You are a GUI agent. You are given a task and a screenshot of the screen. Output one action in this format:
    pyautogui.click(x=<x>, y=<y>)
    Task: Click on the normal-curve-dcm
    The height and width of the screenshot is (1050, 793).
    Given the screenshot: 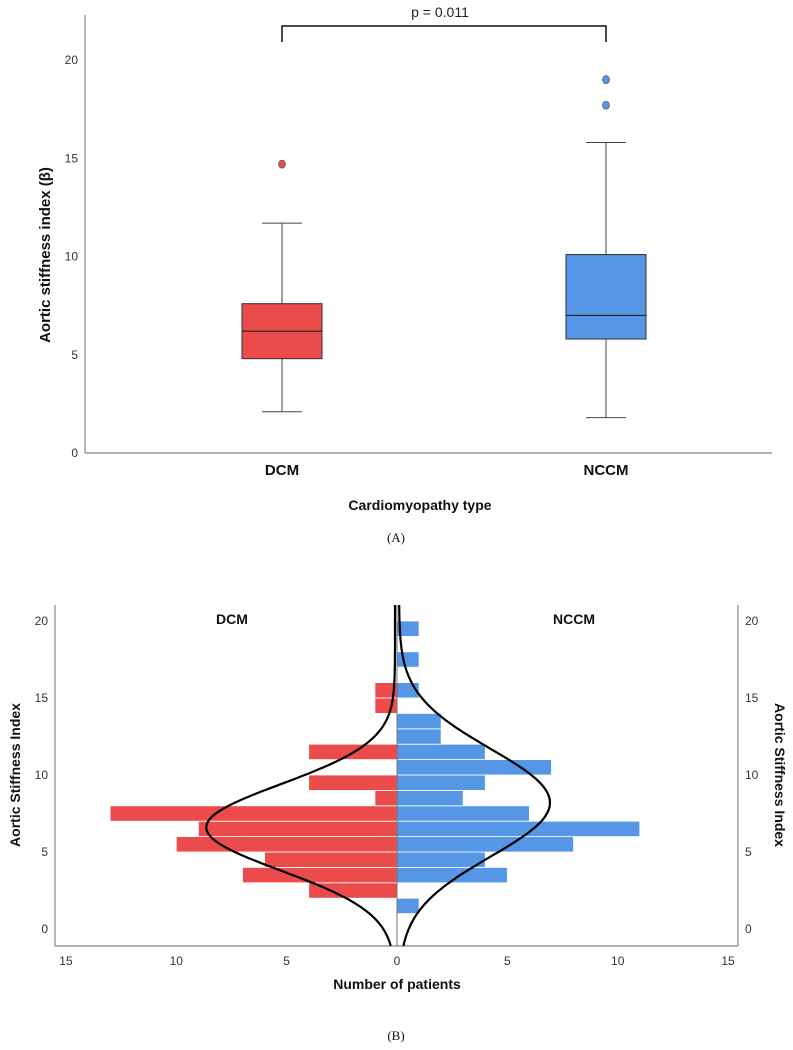 What is the action you would take?
    pyautogui.click(x=301, y=776)
    